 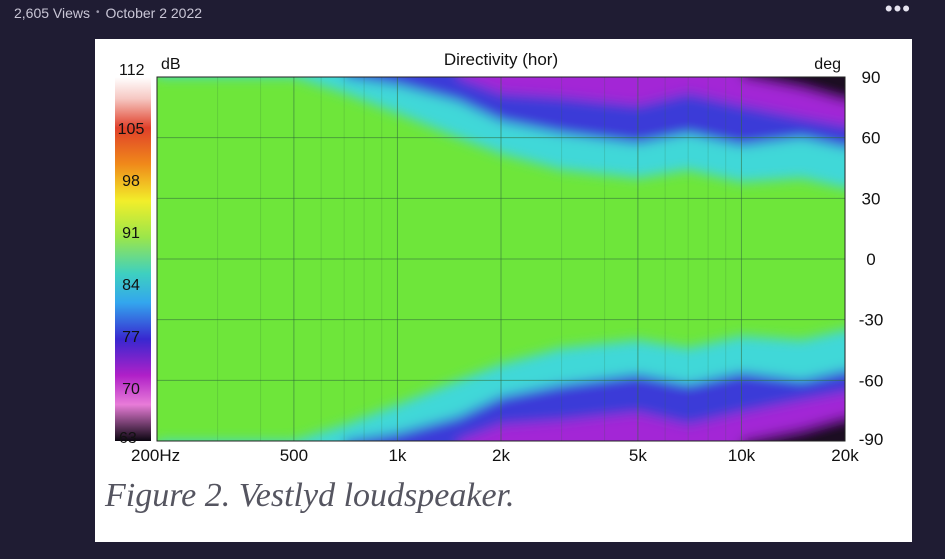 I want to click on x-tick-label: 2k, so click(x=501, y=455).